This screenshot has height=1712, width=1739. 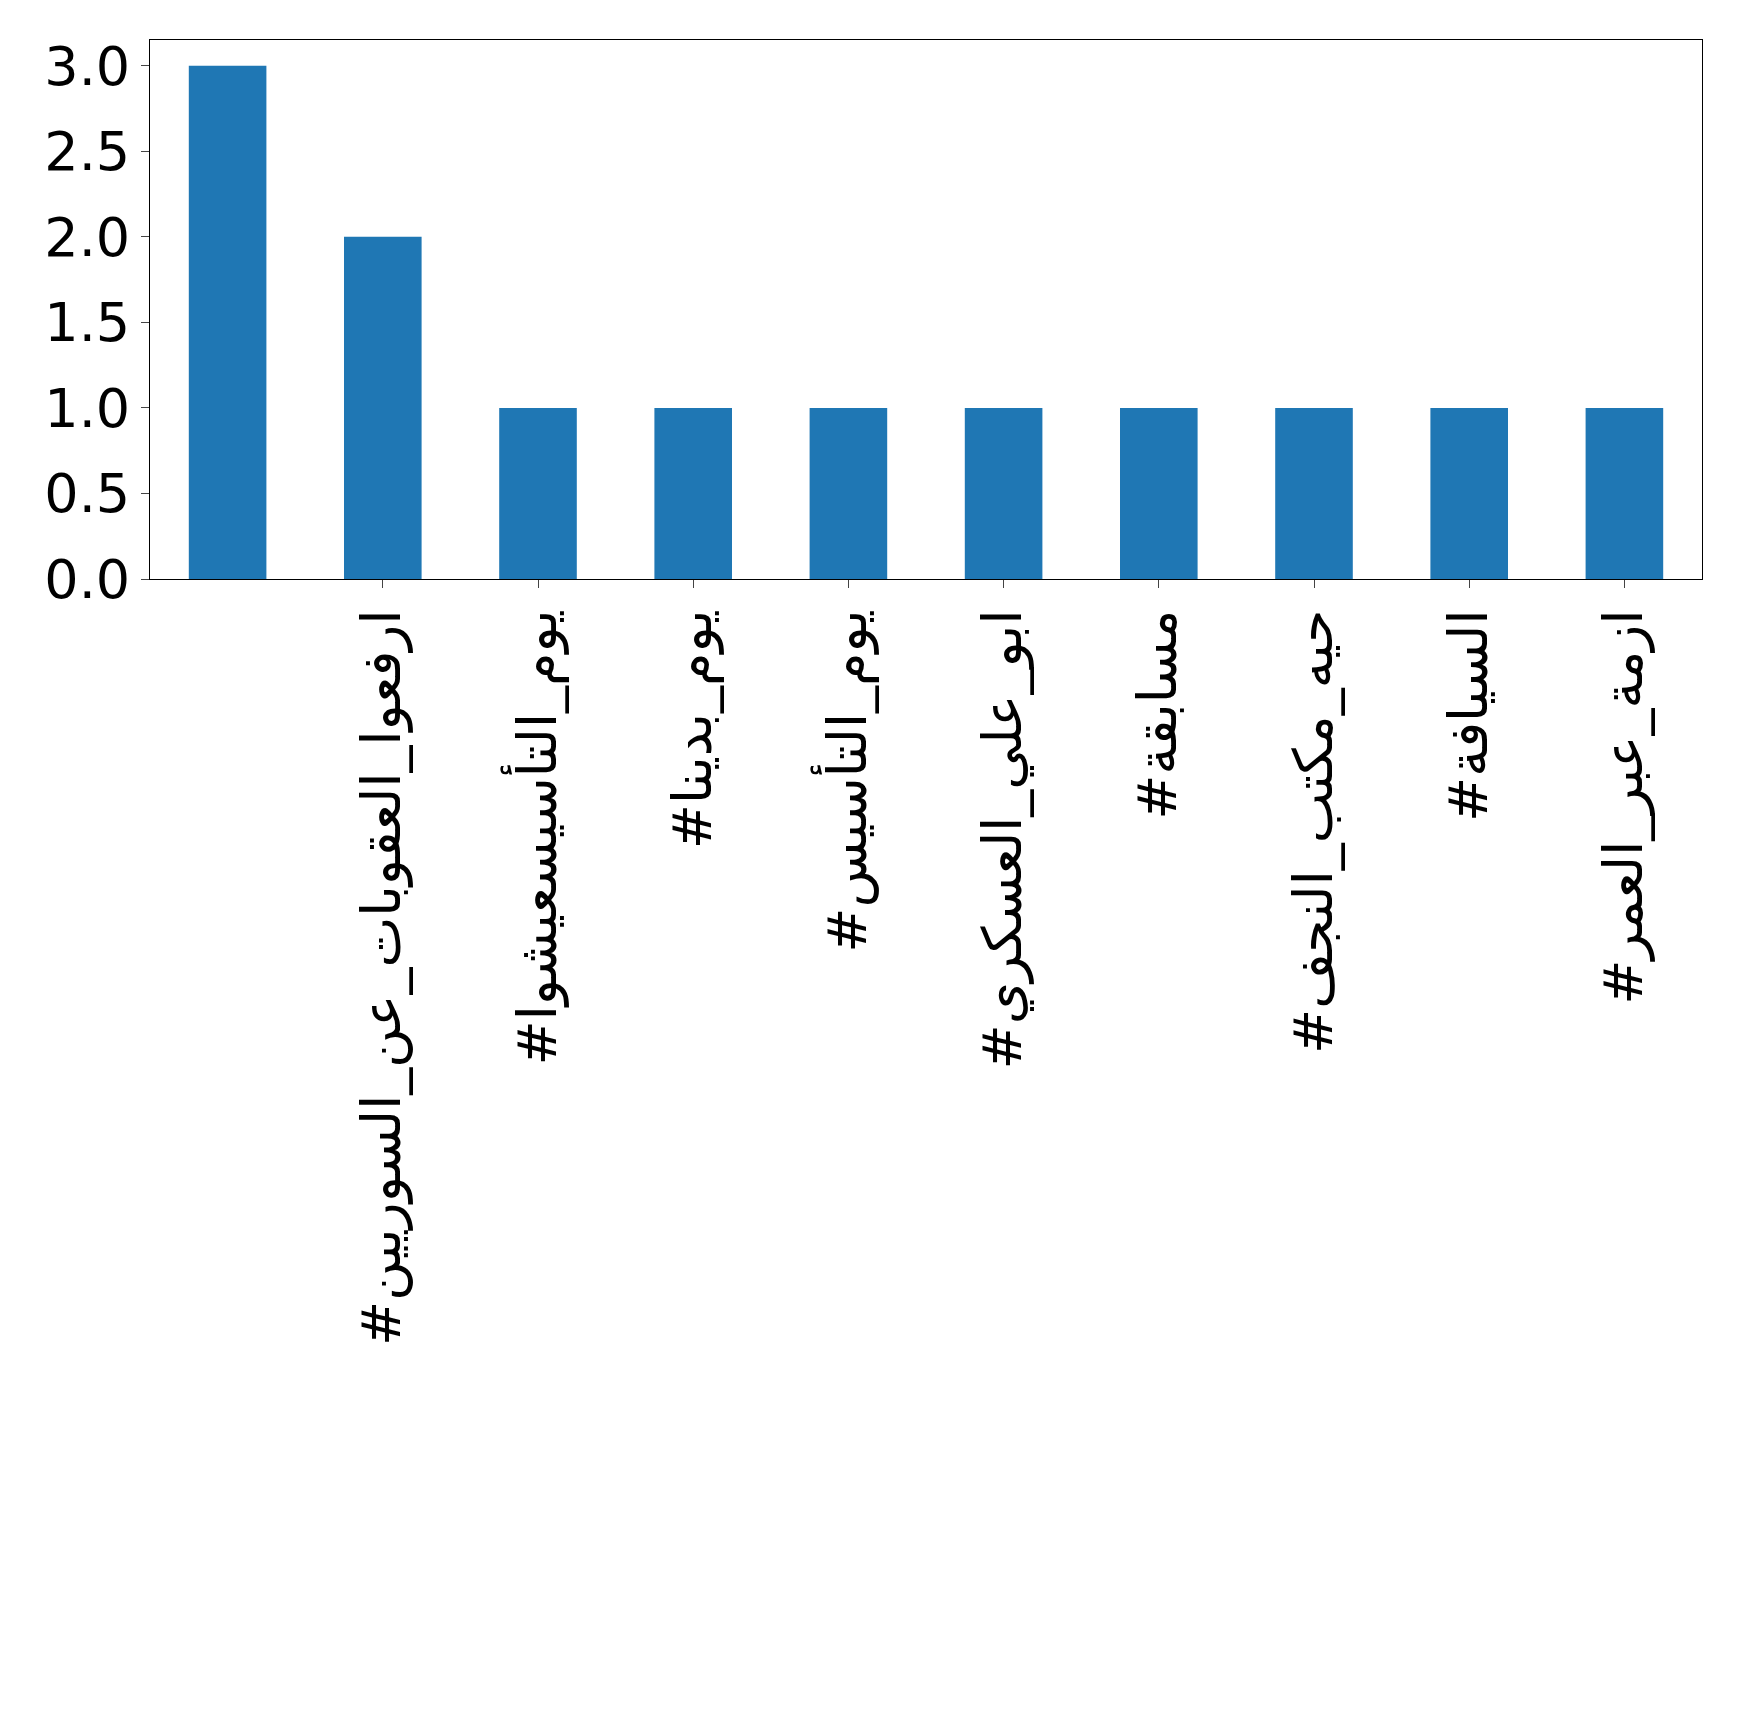 I want to click on x-tick-label: #ازمة_عبر_العمر, so click(x=1623, y=807).